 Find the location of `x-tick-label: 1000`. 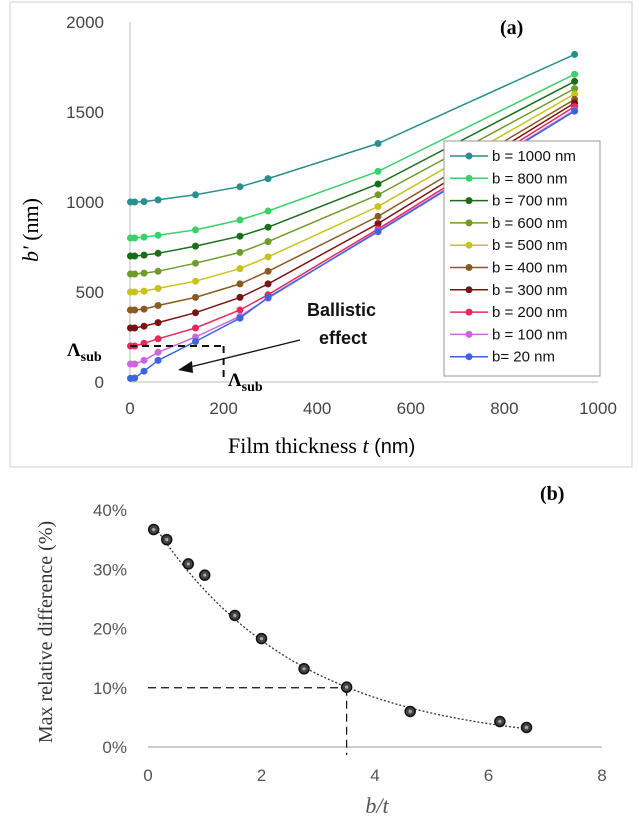

x-tick-label: 1000 is located at coordinates (598, 408).